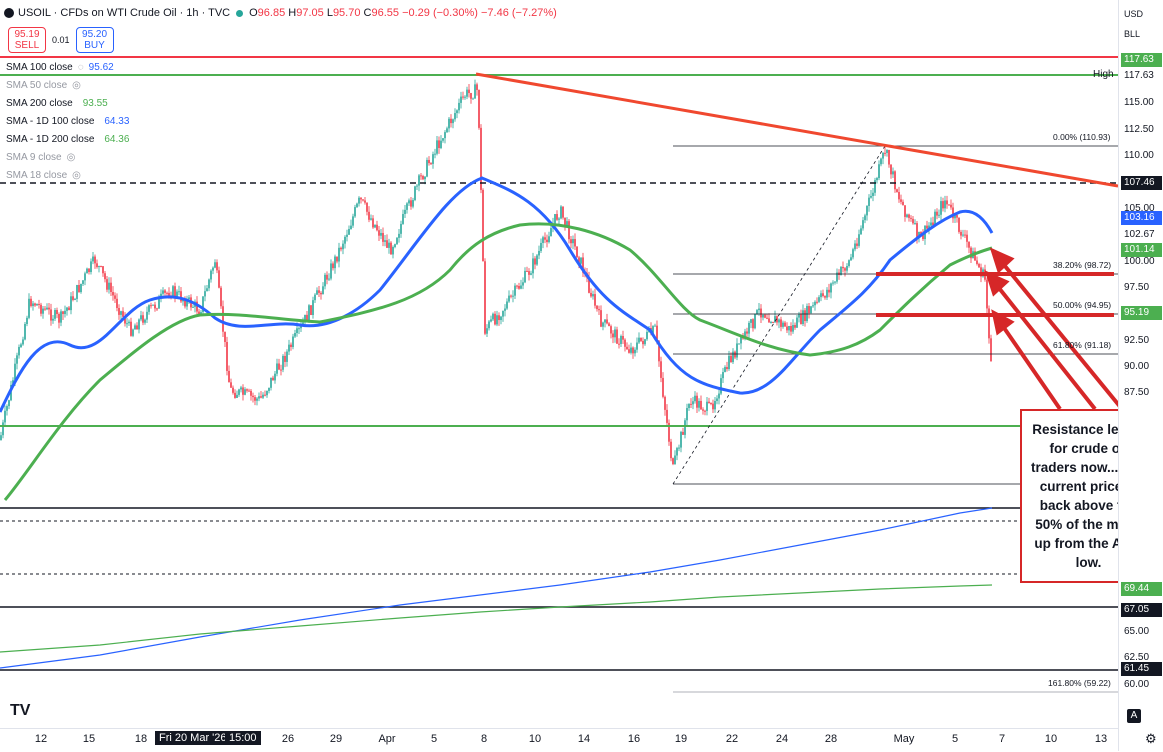 The width and height of the screenshot is (1163, 752). I want to click on tradingview-logo-icon: TV, so click(20, 710).